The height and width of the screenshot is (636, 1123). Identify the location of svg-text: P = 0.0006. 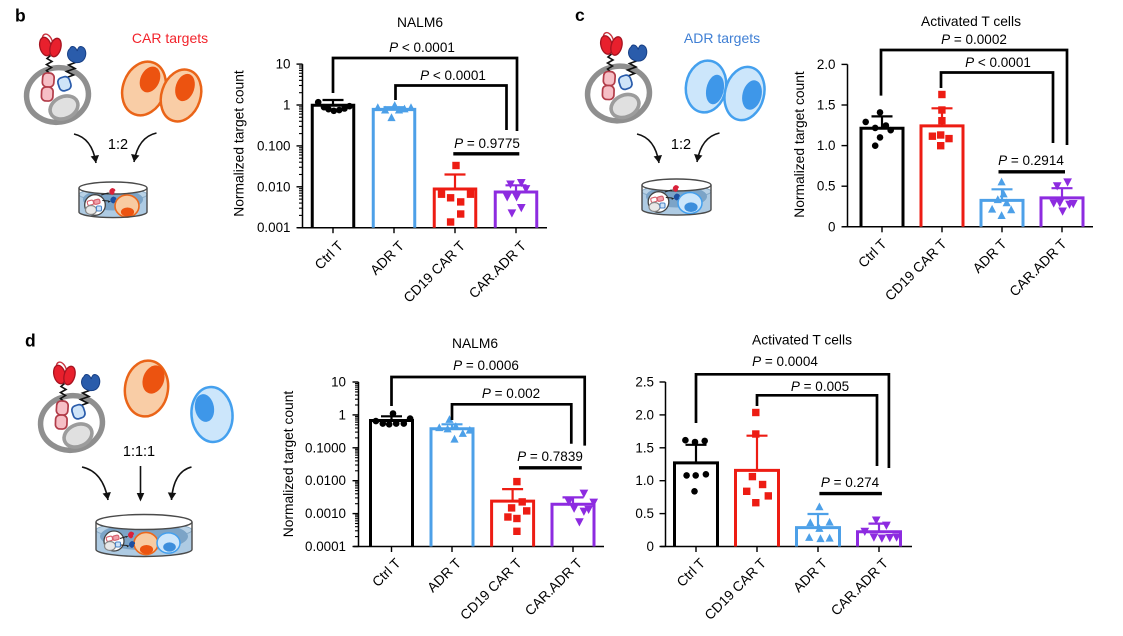
(486, 365).